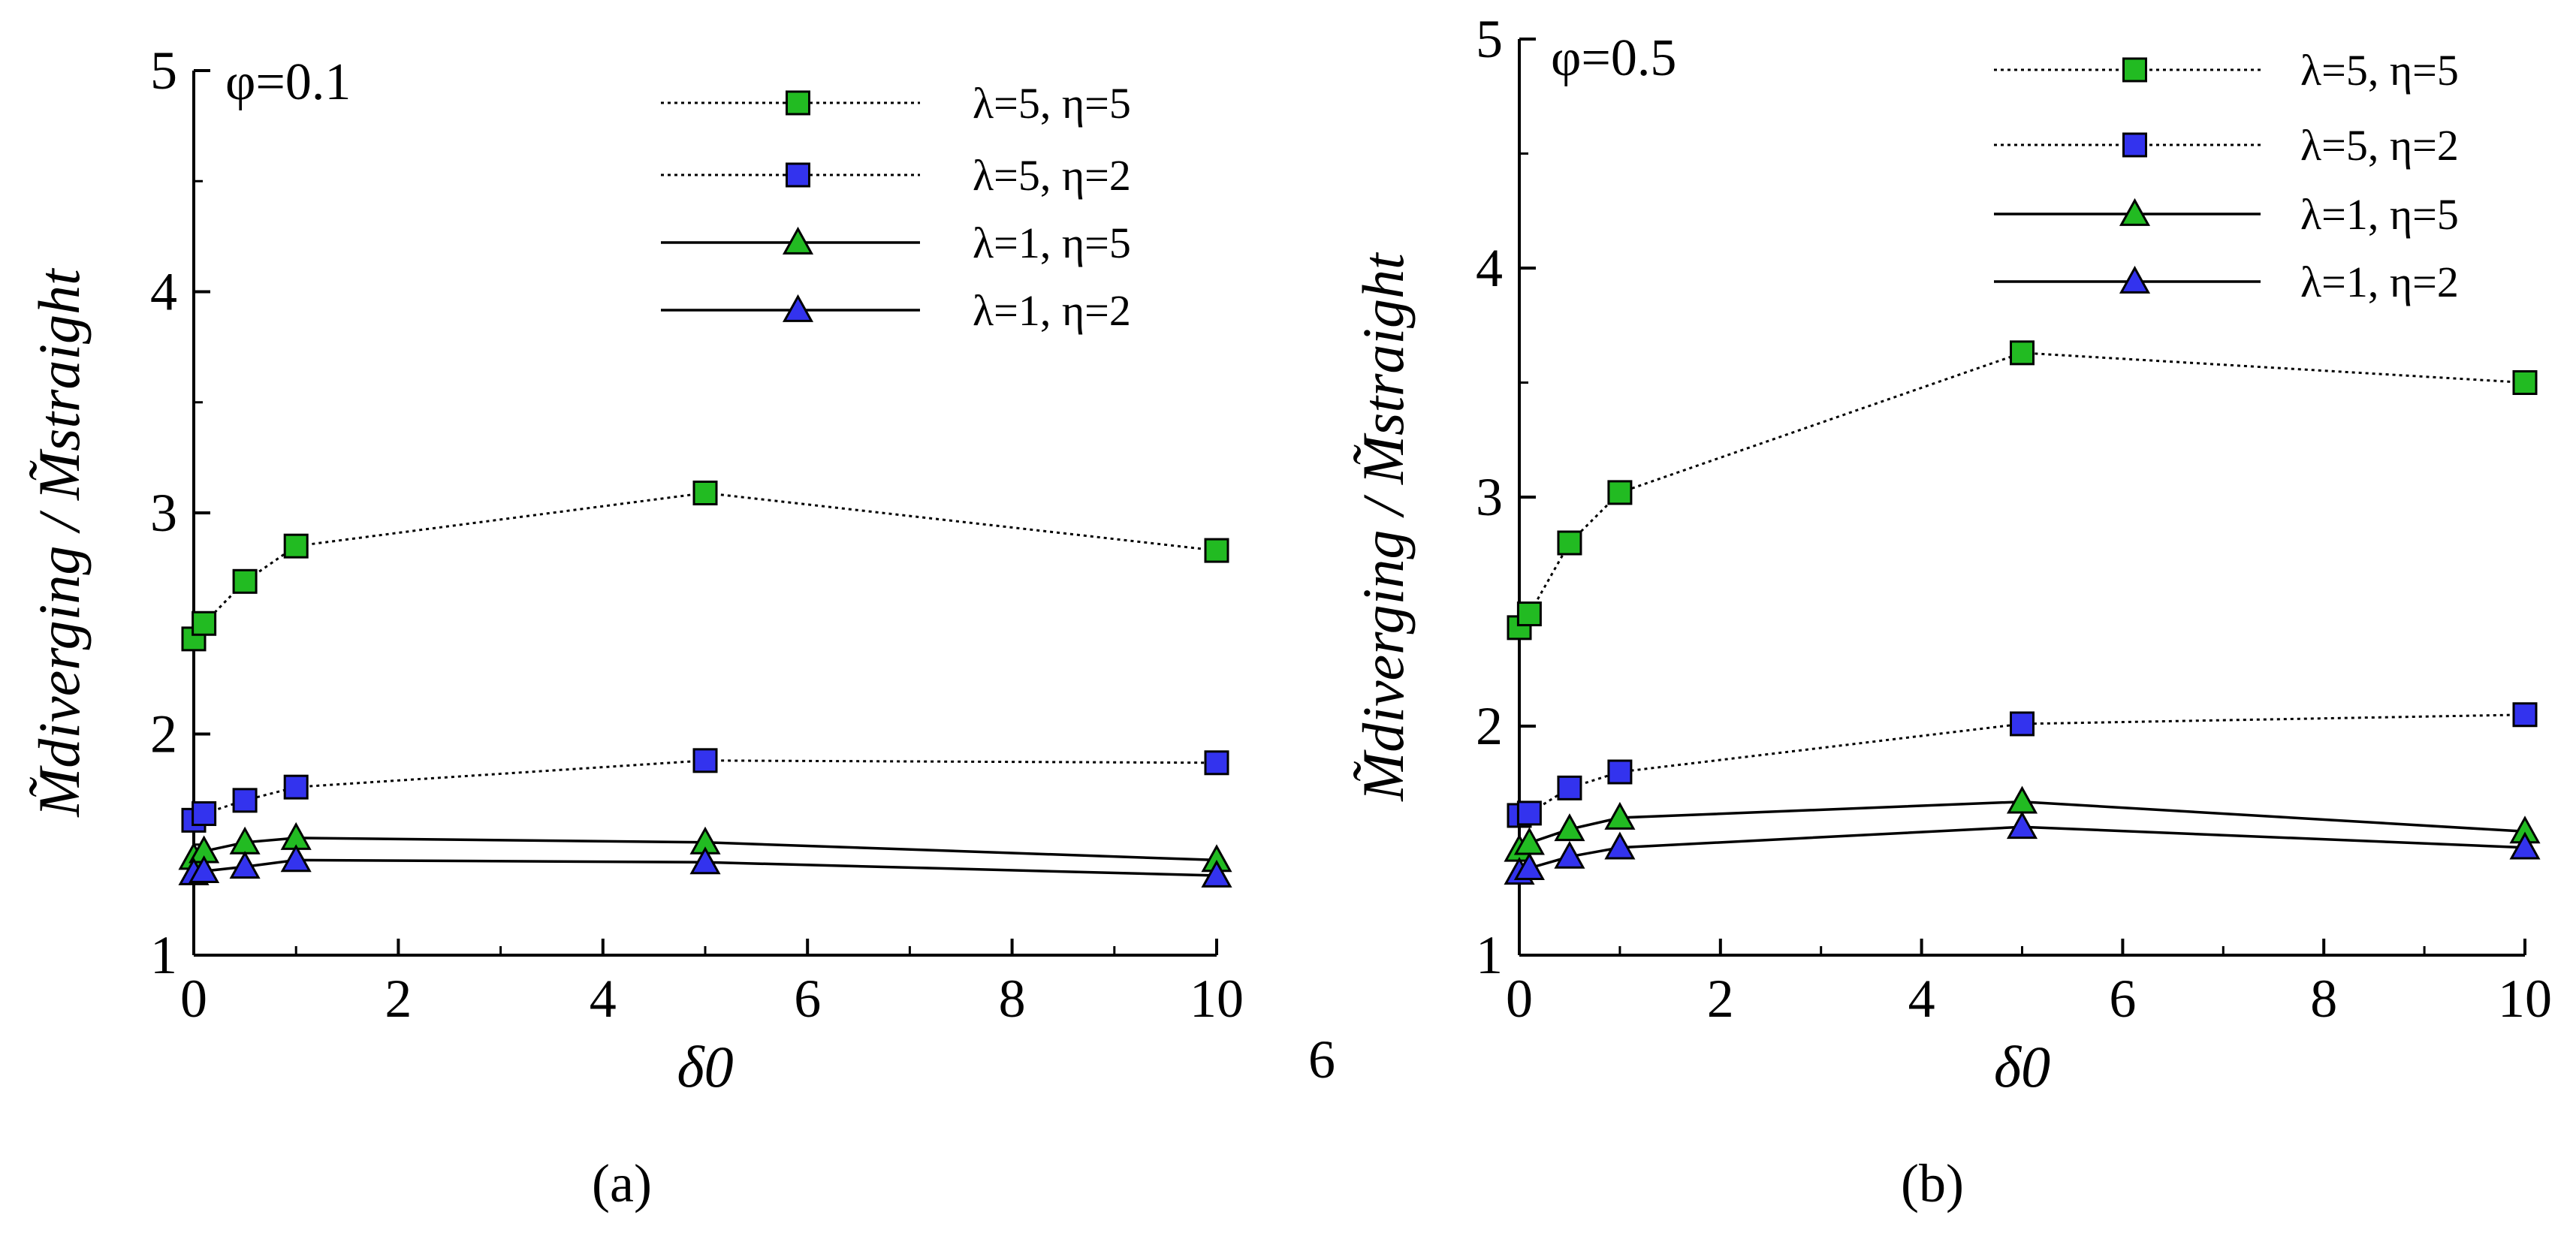 Image resolution: width=2576 pixels, height=1236 pixels. Describe the element at coordinates (1933, 1183) in the screenshot. I see `panel-caption: (b)` at that location.